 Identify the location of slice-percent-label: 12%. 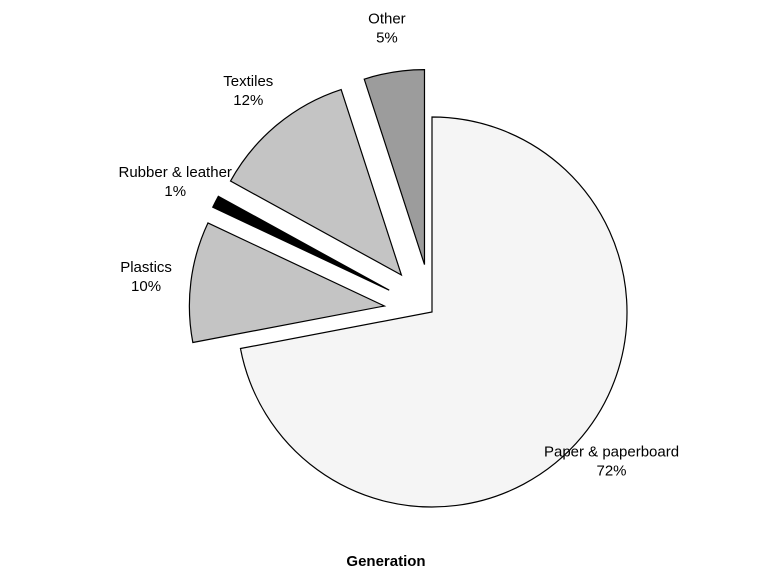
(248, 100).